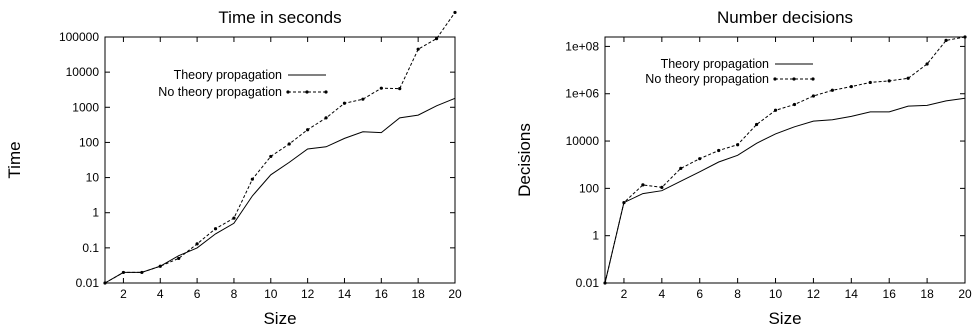  What do you see at coordinates (715, 64) in the screenshot?
I see `legend-label: Theory propagation` at bounding box center [715, 64].